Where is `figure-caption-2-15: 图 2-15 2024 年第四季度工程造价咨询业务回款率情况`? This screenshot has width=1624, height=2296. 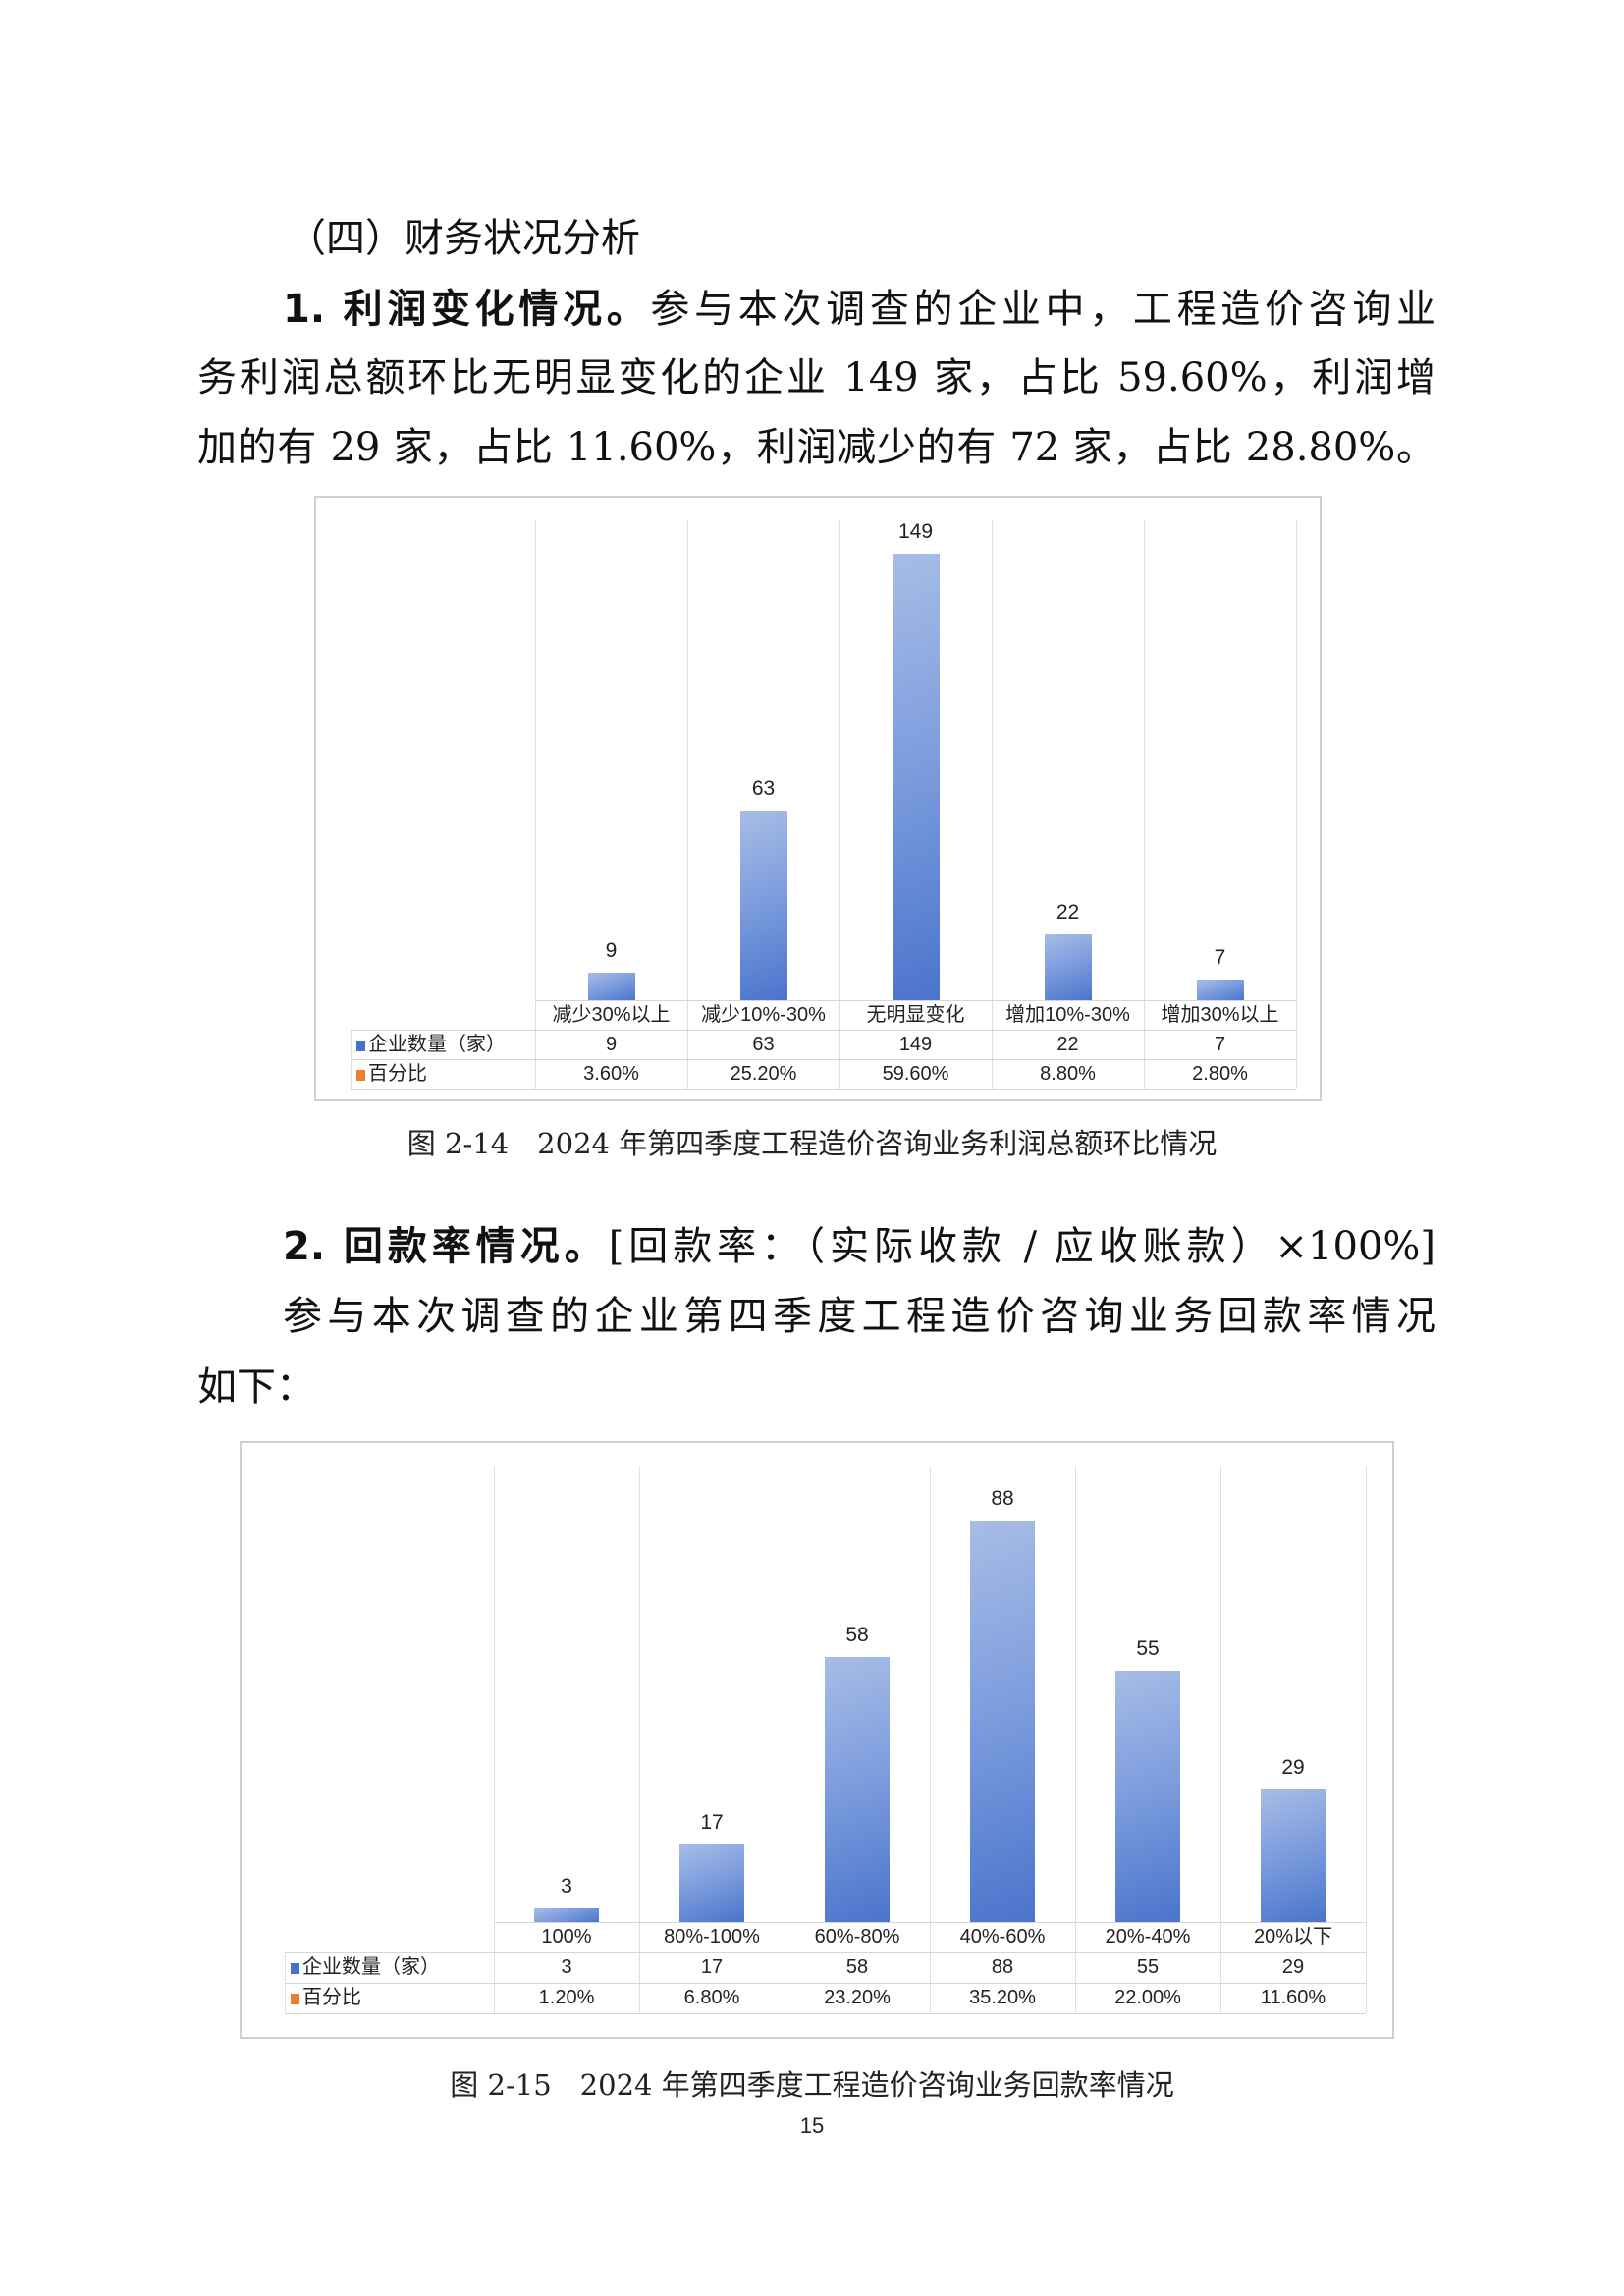
figure-caption-2-15: 图 2-15 2024 年第四季度工程造价咨询业务回款率情况 is located at coordinates (812, 2085).